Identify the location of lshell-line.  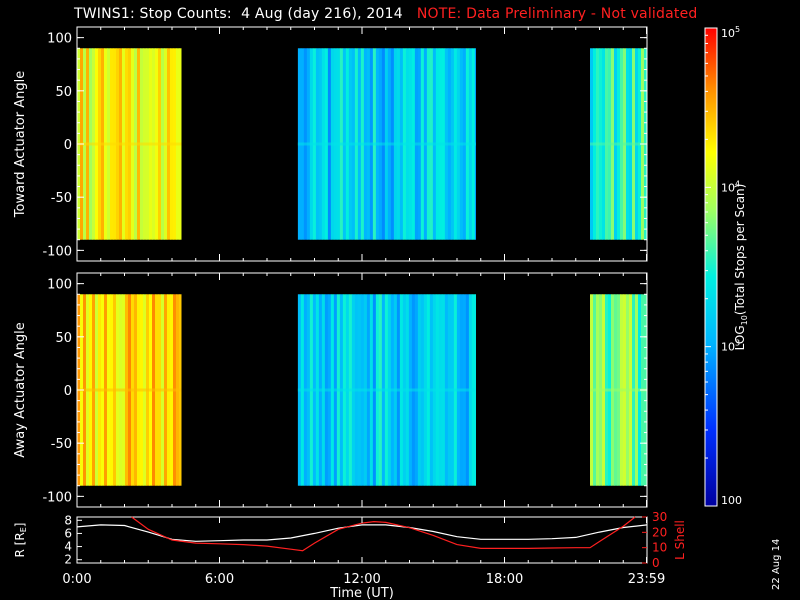
(383, 534).